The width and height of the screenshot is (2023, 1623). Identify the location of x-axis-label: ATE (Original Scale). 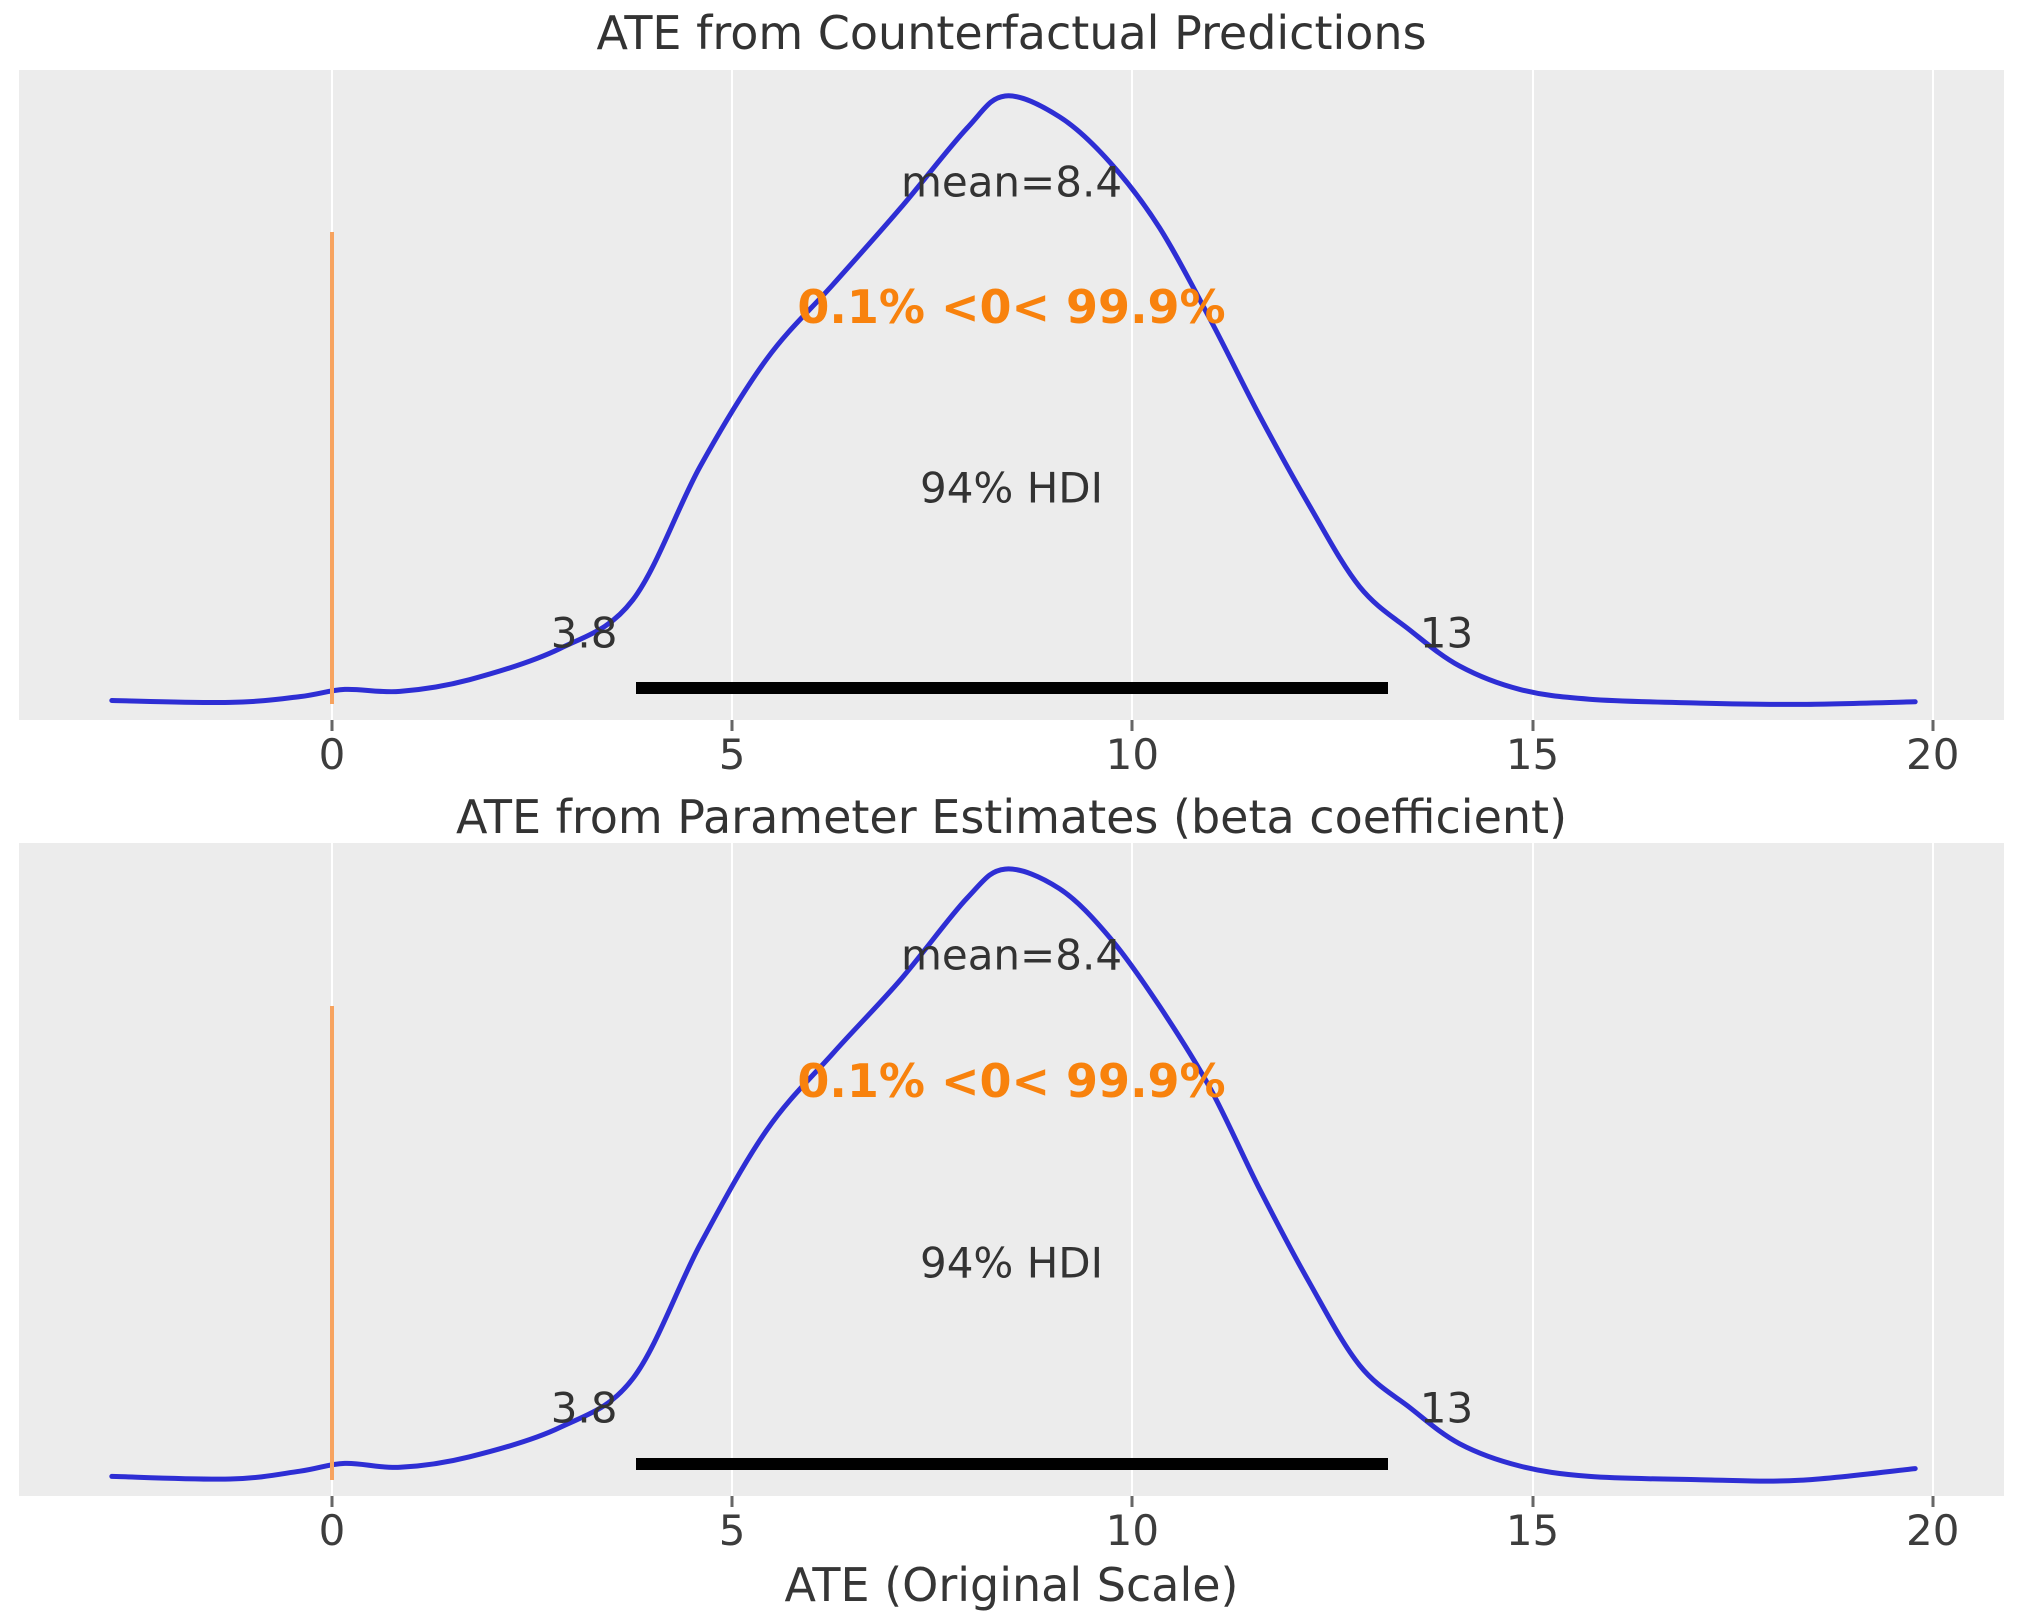
(1011, 1585).